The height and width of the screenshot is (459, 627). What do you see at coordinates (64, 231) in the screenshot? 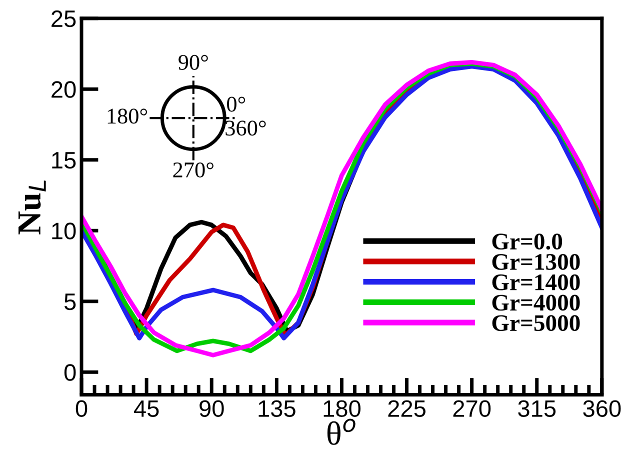
I see `y-tick-label: 10` at bounding box center [64, 231].